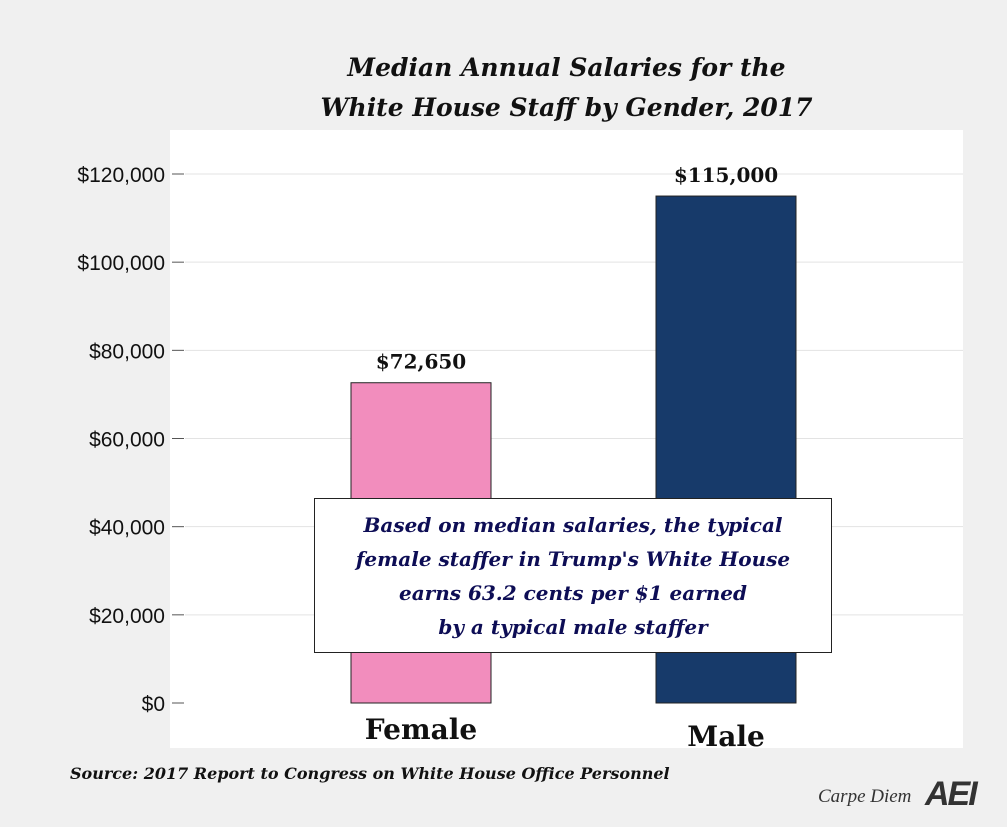 The width and height of the screenshot is (1007, 827). I want to click on y-tick-label: $100,000, so click(121, 263).